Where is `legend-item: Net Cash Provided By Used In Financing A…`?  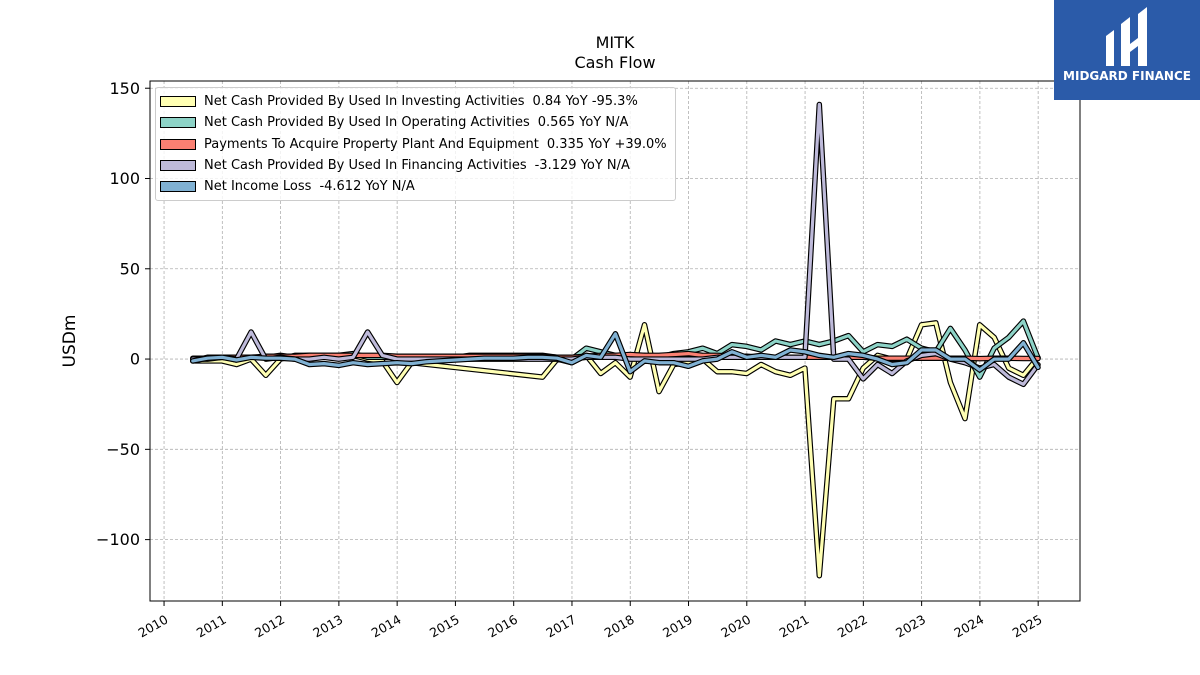 legend-item: Net Cash Provided By Used In Financing A… is located at coordinates (413, 165).